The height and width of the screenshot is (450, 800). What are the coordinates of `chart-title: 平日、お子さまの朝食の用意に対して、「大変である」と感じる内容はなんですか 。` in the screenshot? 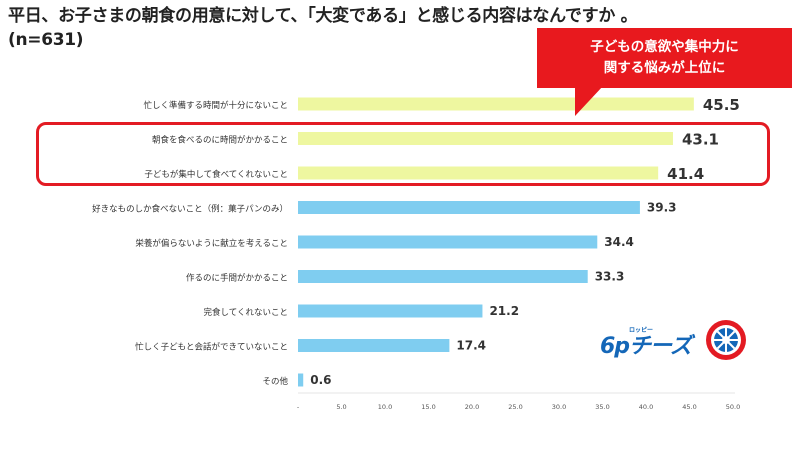 It's located at (323, 16).